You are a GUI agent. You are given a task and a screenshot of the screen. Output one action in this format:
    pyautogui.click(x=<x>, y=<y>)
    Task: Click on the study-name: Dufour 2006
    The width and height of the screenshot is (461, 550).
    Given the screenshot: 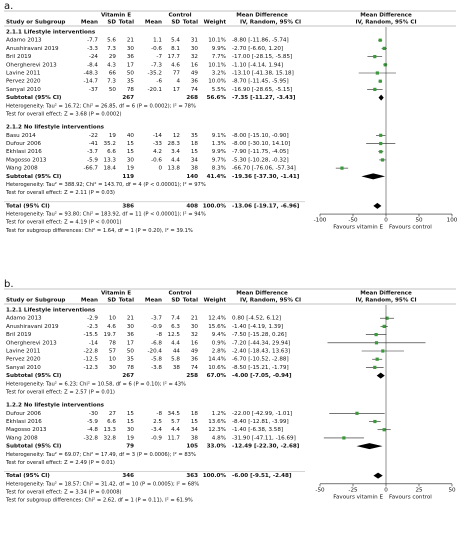 What is the action you would take?
    pyautogui.click(x=24, y=414)
    